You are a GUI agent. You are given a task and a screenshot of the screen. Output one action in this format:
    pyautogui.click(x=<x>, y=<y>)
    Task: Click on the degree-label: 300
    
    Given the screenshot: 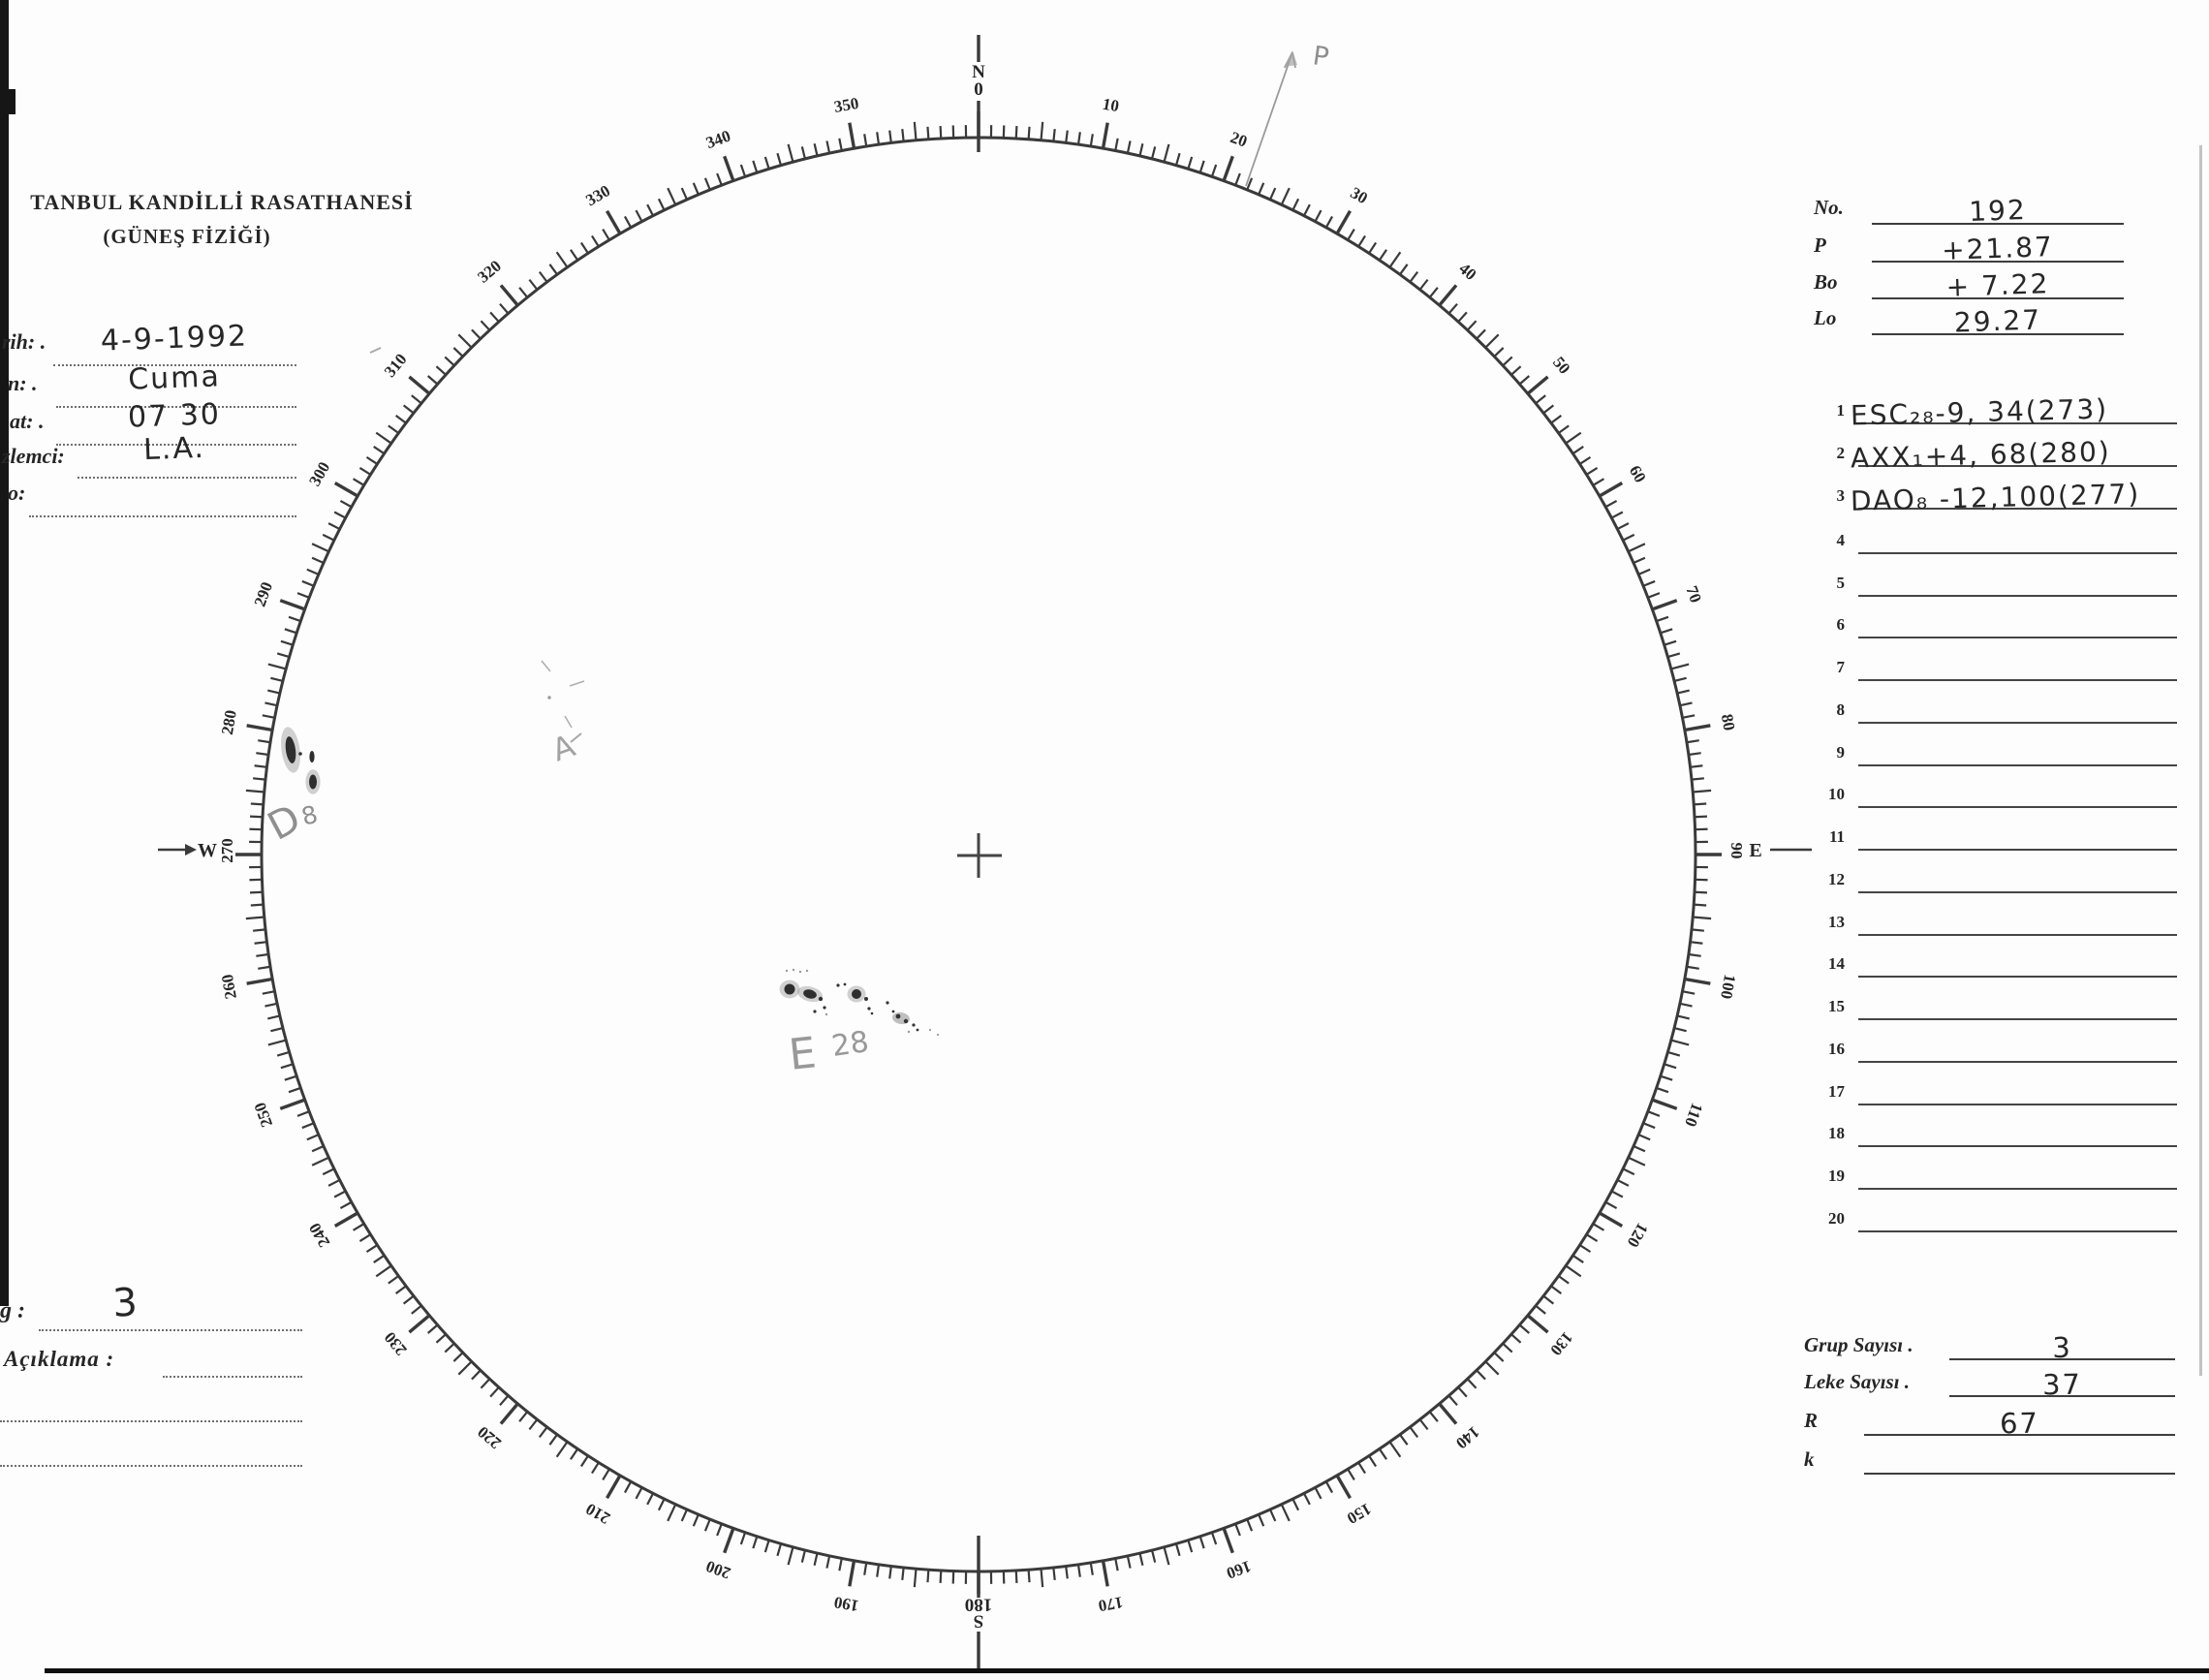 What is the action you would take?
    pyautogui.click(x=319, y=473)
    